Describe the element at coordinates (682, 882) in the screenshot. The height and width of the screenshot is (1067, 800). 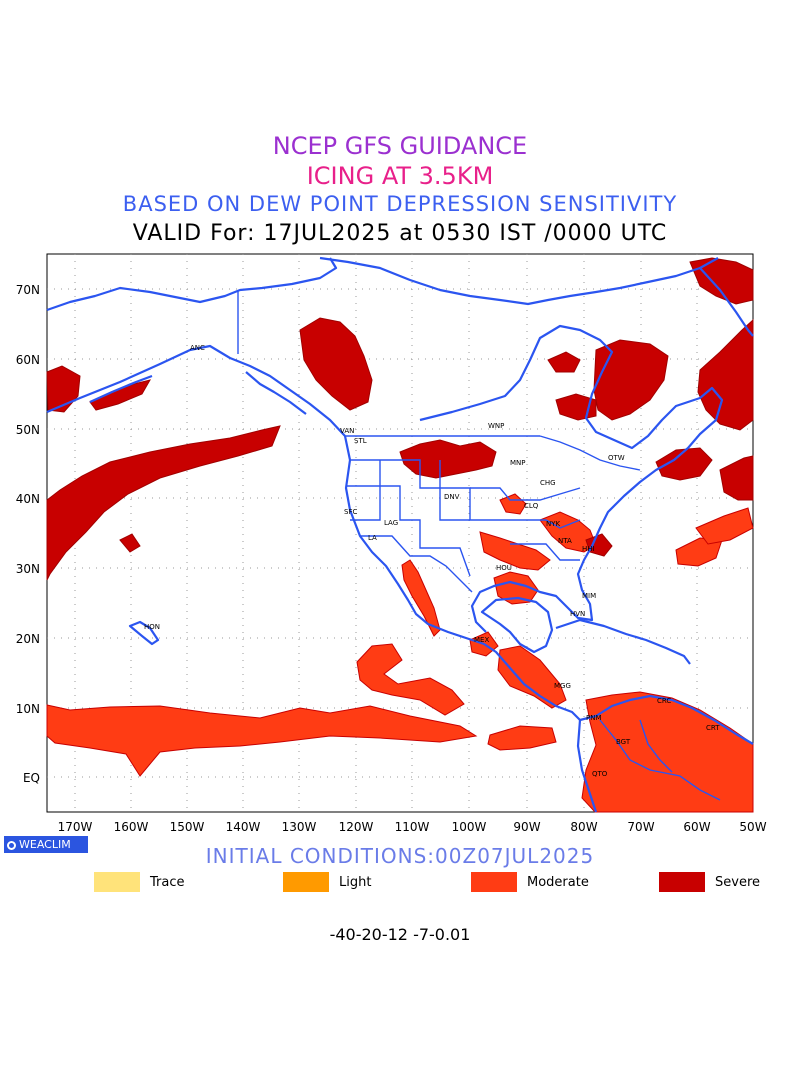
I see `legend-swatch-severe` at that location.